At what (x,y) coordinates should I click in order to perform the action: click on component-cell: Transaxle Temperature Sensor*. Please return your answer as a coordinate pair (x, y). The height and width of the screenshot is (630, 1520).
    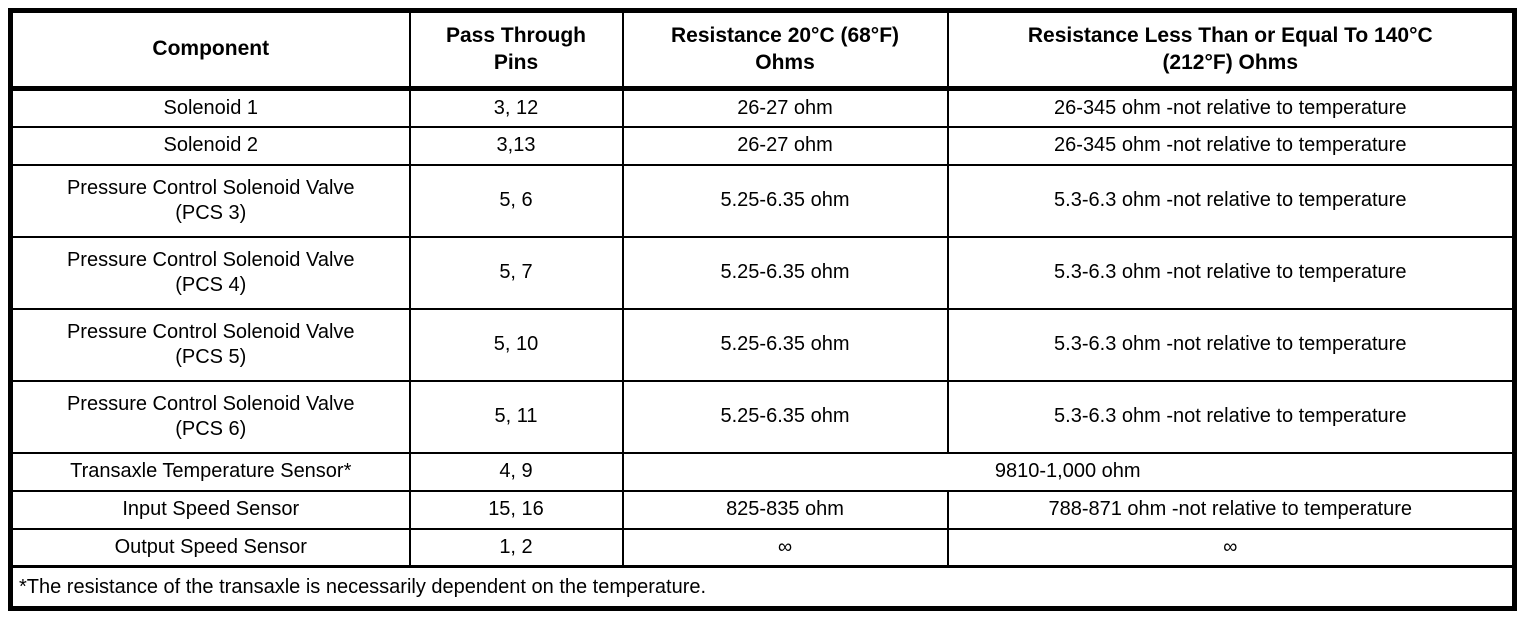
    Looking at the image, I should click on (210, 471).